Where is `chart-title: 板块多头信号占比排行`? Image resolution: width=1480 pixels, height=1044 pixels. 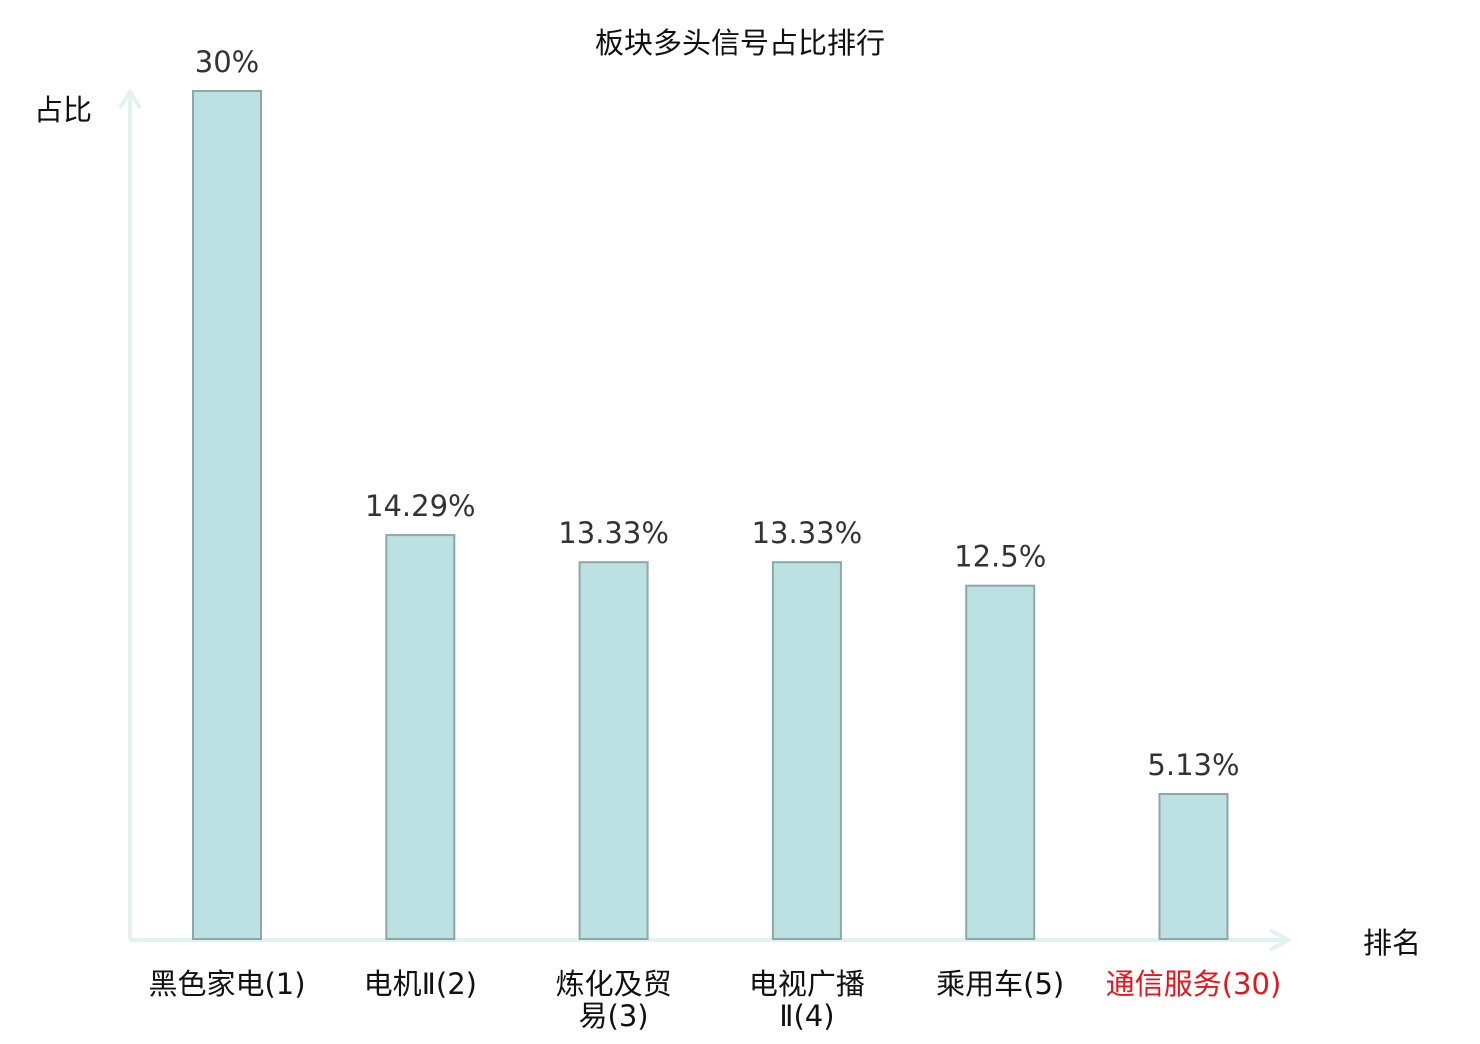 chart-title: 板块多头信号占比排行 is located at coordinates (740, 43).